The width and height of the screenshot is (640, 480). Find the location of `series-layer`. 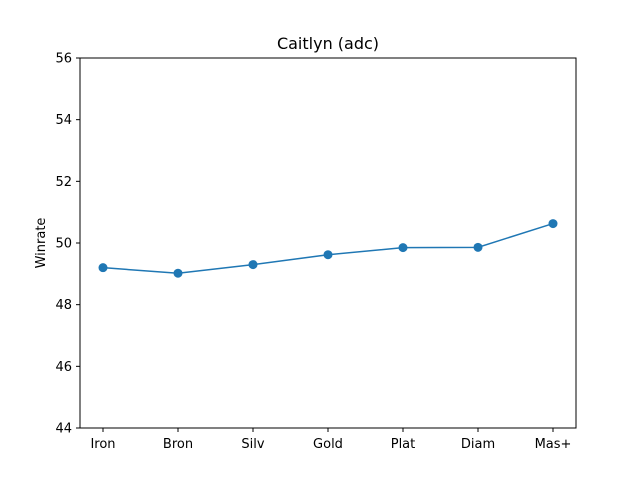

series-layer is located at coordinates (328, 248).